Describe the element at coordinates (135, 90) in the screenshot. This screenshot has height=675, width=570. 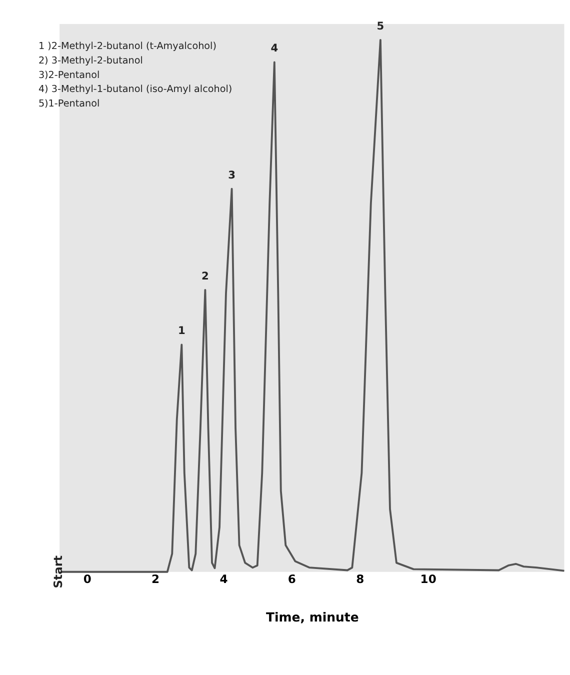
I see `annotation: 4) 3-Methyl-1-butanol (iso-Amyl alcohol)` at that location.